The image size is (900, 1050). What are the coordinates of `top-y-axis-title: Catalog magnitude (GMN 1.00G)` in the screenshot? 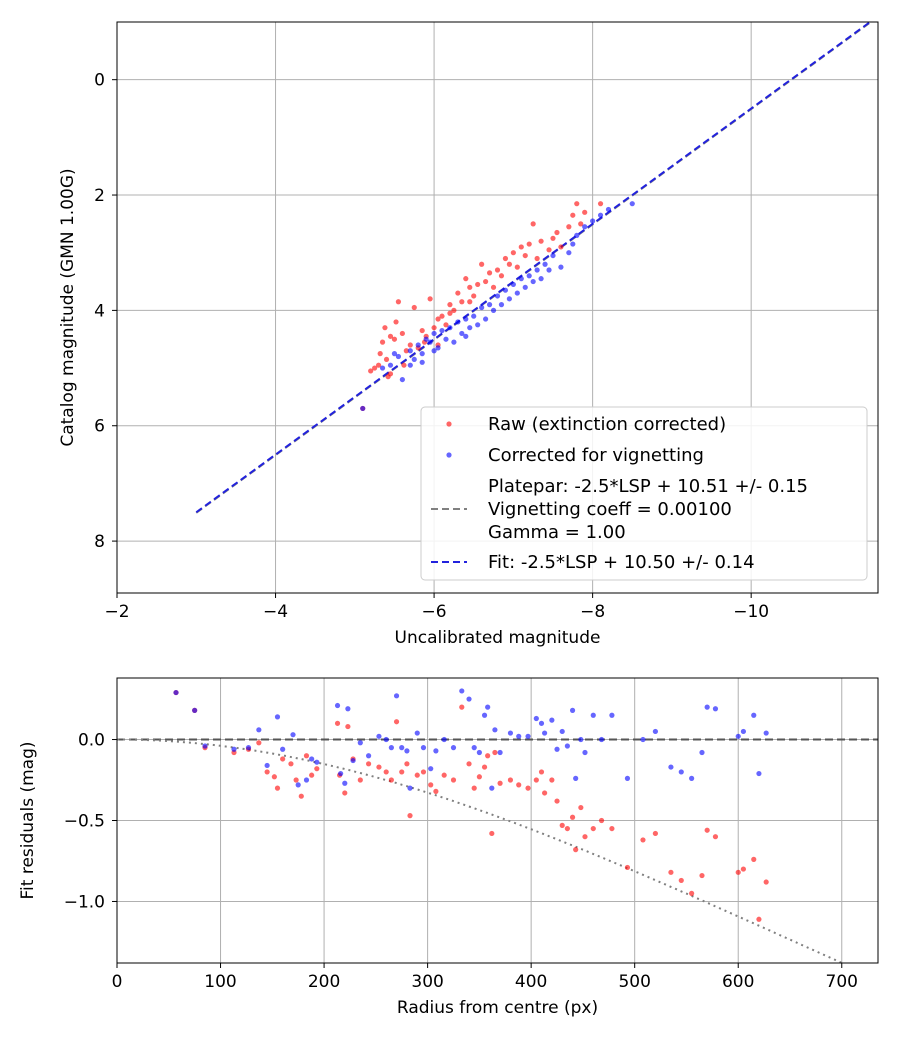 It's located at (68, 307).